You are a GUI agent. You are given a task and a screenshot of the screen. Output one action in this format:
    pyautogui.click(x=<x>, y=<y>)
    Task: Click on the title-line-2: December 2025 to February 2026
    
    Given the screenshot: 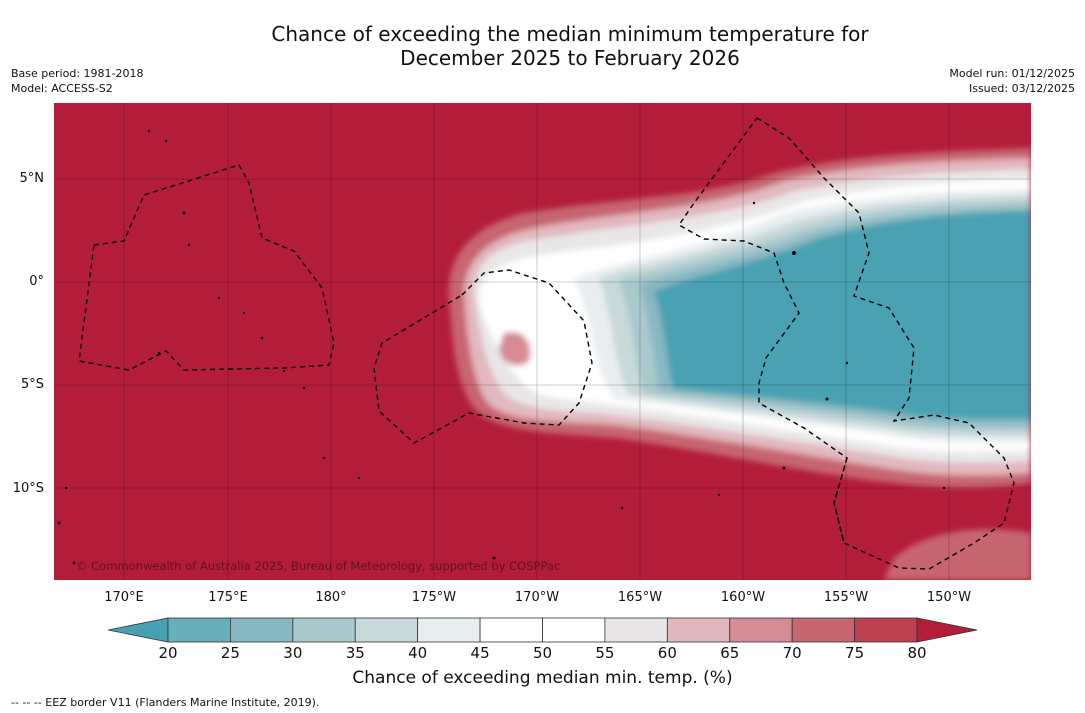 What is the action you would take?
    pyautogui.click(x=570, y=58)
    